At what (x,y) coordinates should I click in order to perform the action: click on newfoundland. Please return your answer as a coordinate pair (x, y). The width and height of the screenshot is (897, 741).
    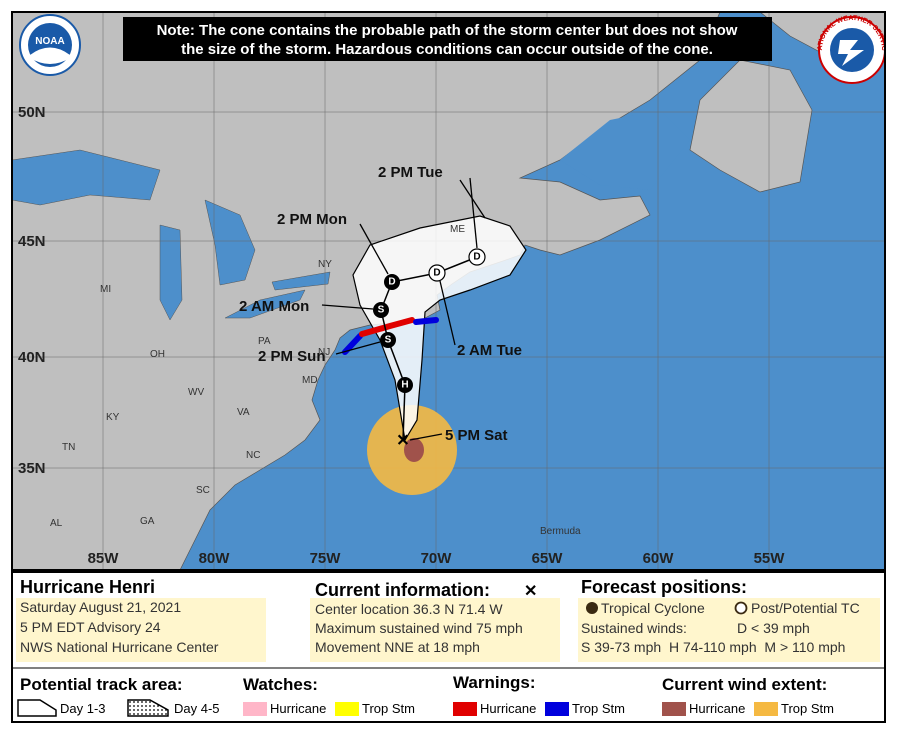
    Looking at the image, I should click on (751, 126).